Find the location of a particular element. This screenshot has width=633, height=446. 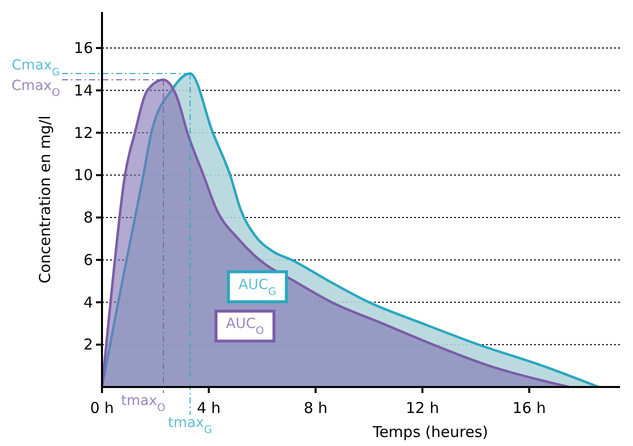

y-tick-label: 12 is located at coordinates (83, 133).